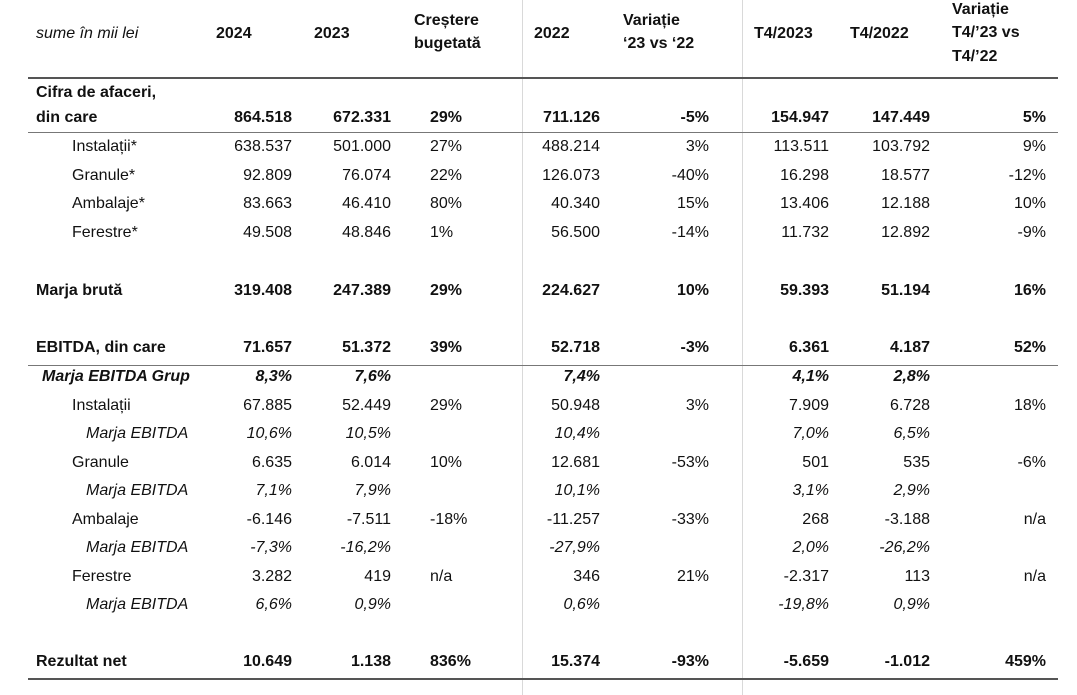  Describe the element at coordinates (574, 547) in the screenshot. I see `table-cell: -27,9%` at that location.